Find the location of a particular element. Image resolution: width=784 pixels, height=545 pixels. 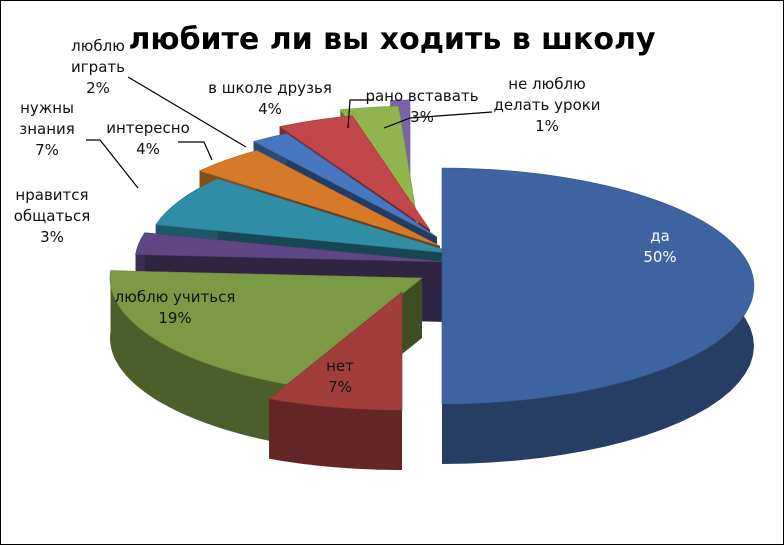

data-label-value: 2% is located at coordinates (98, 88).